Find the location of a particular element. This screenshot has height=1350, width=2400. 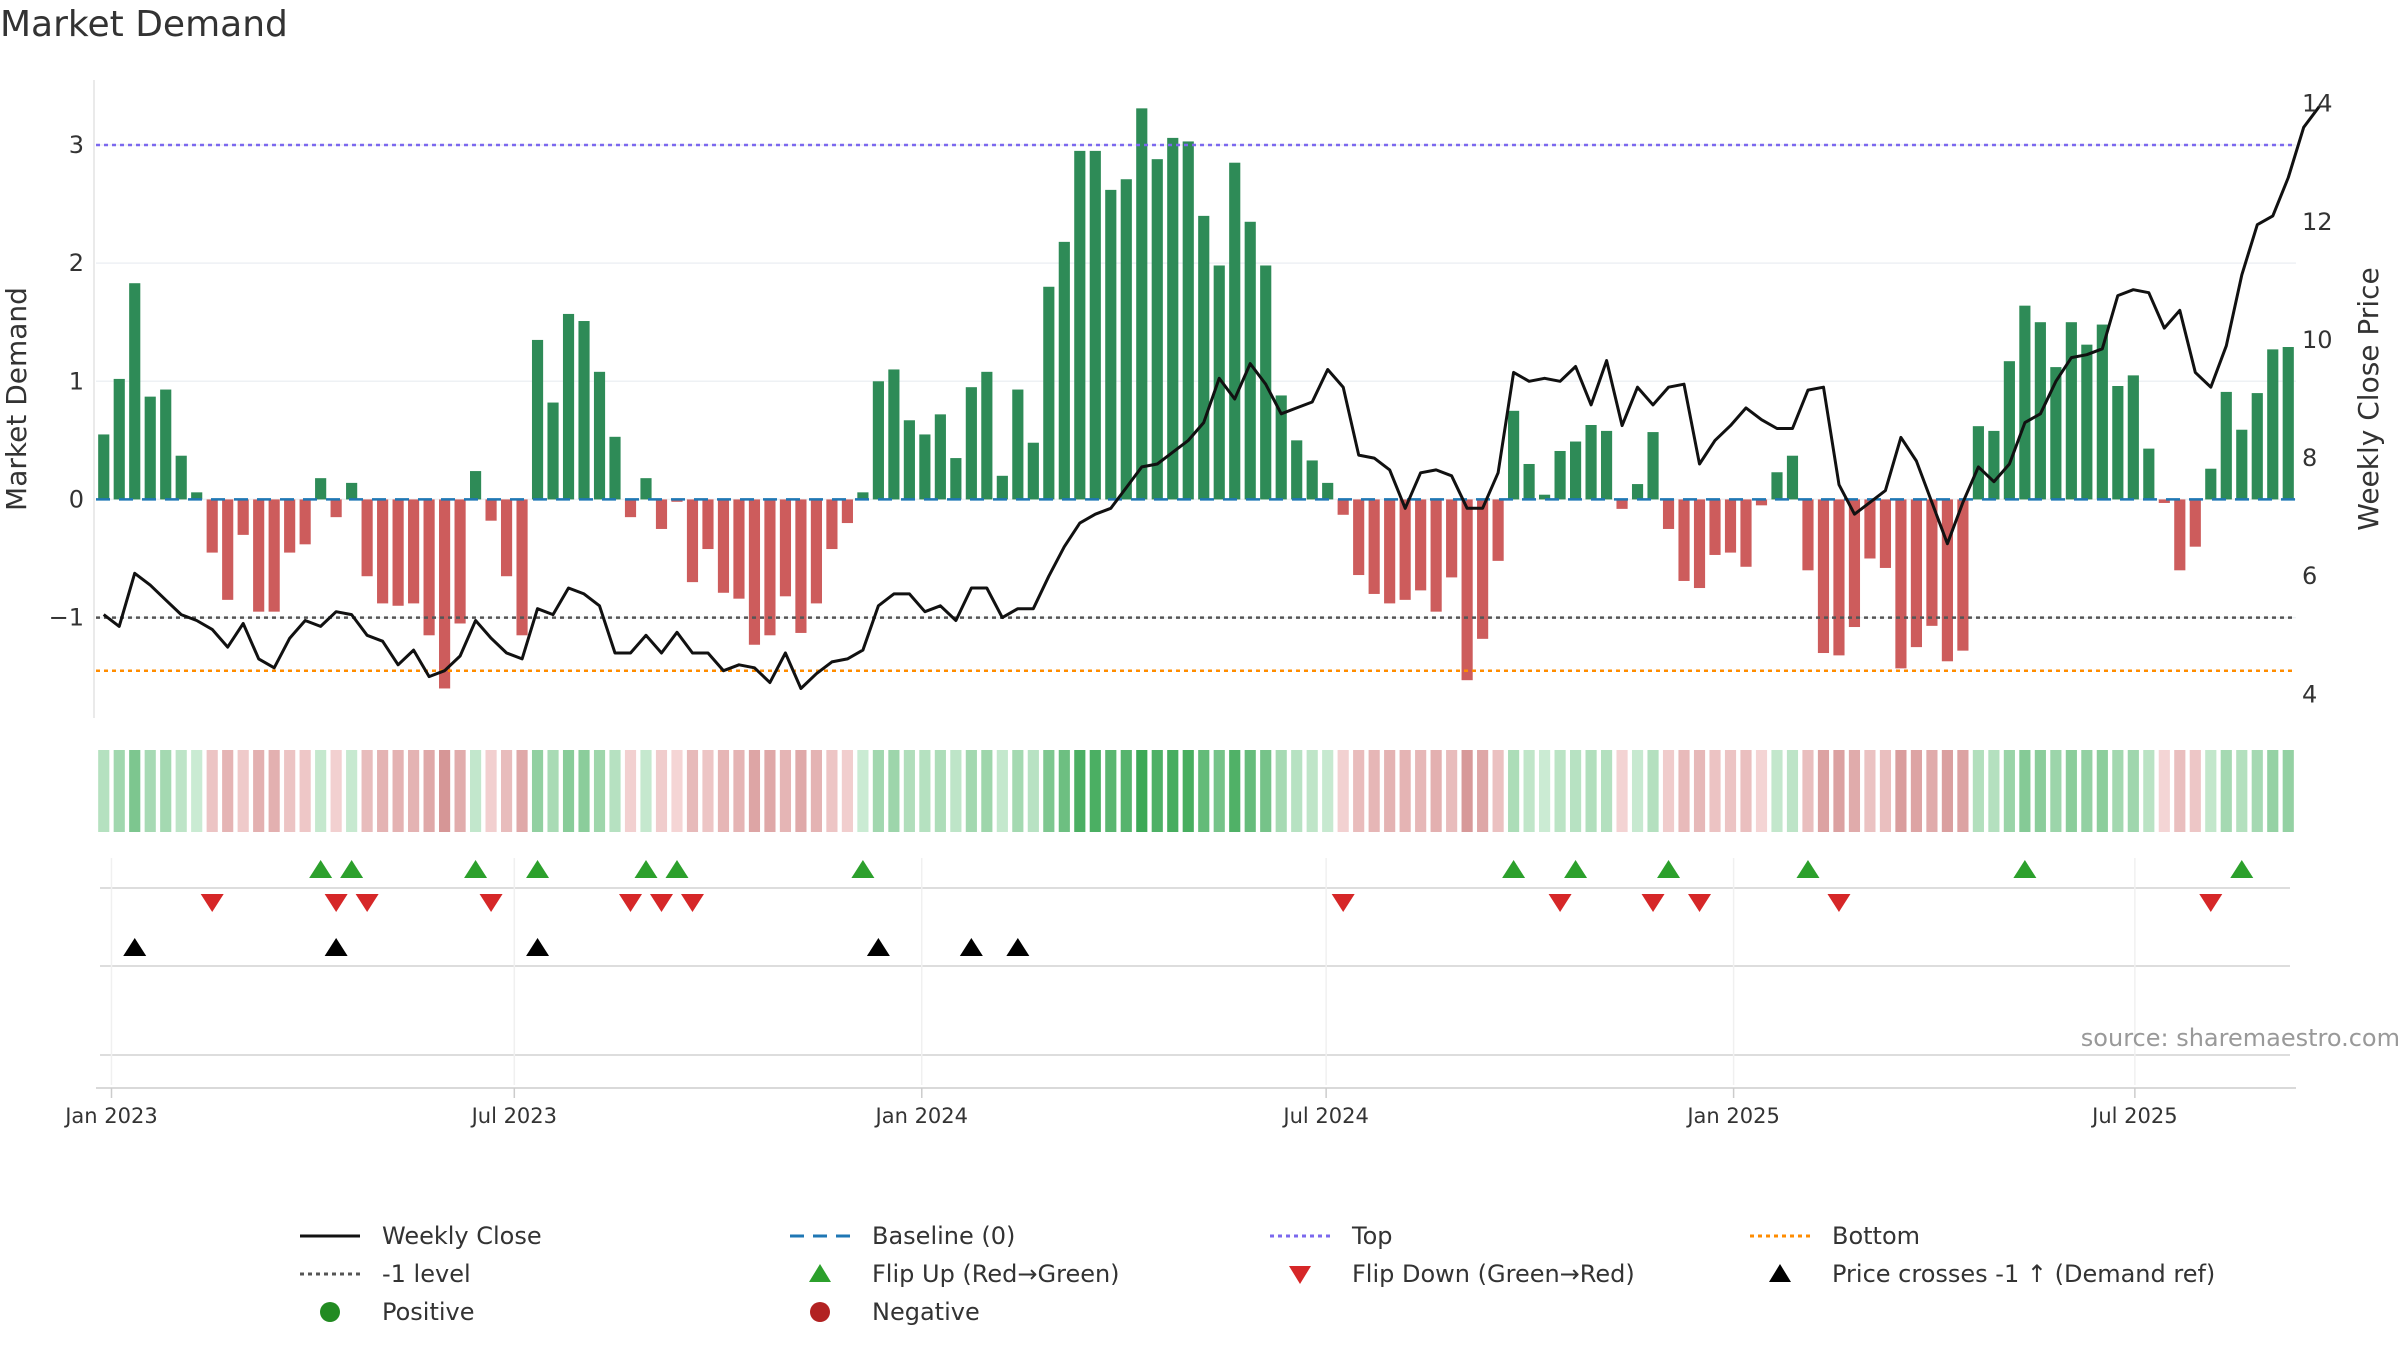

y-tick-label: 2 is located at coordinates (76, 263).